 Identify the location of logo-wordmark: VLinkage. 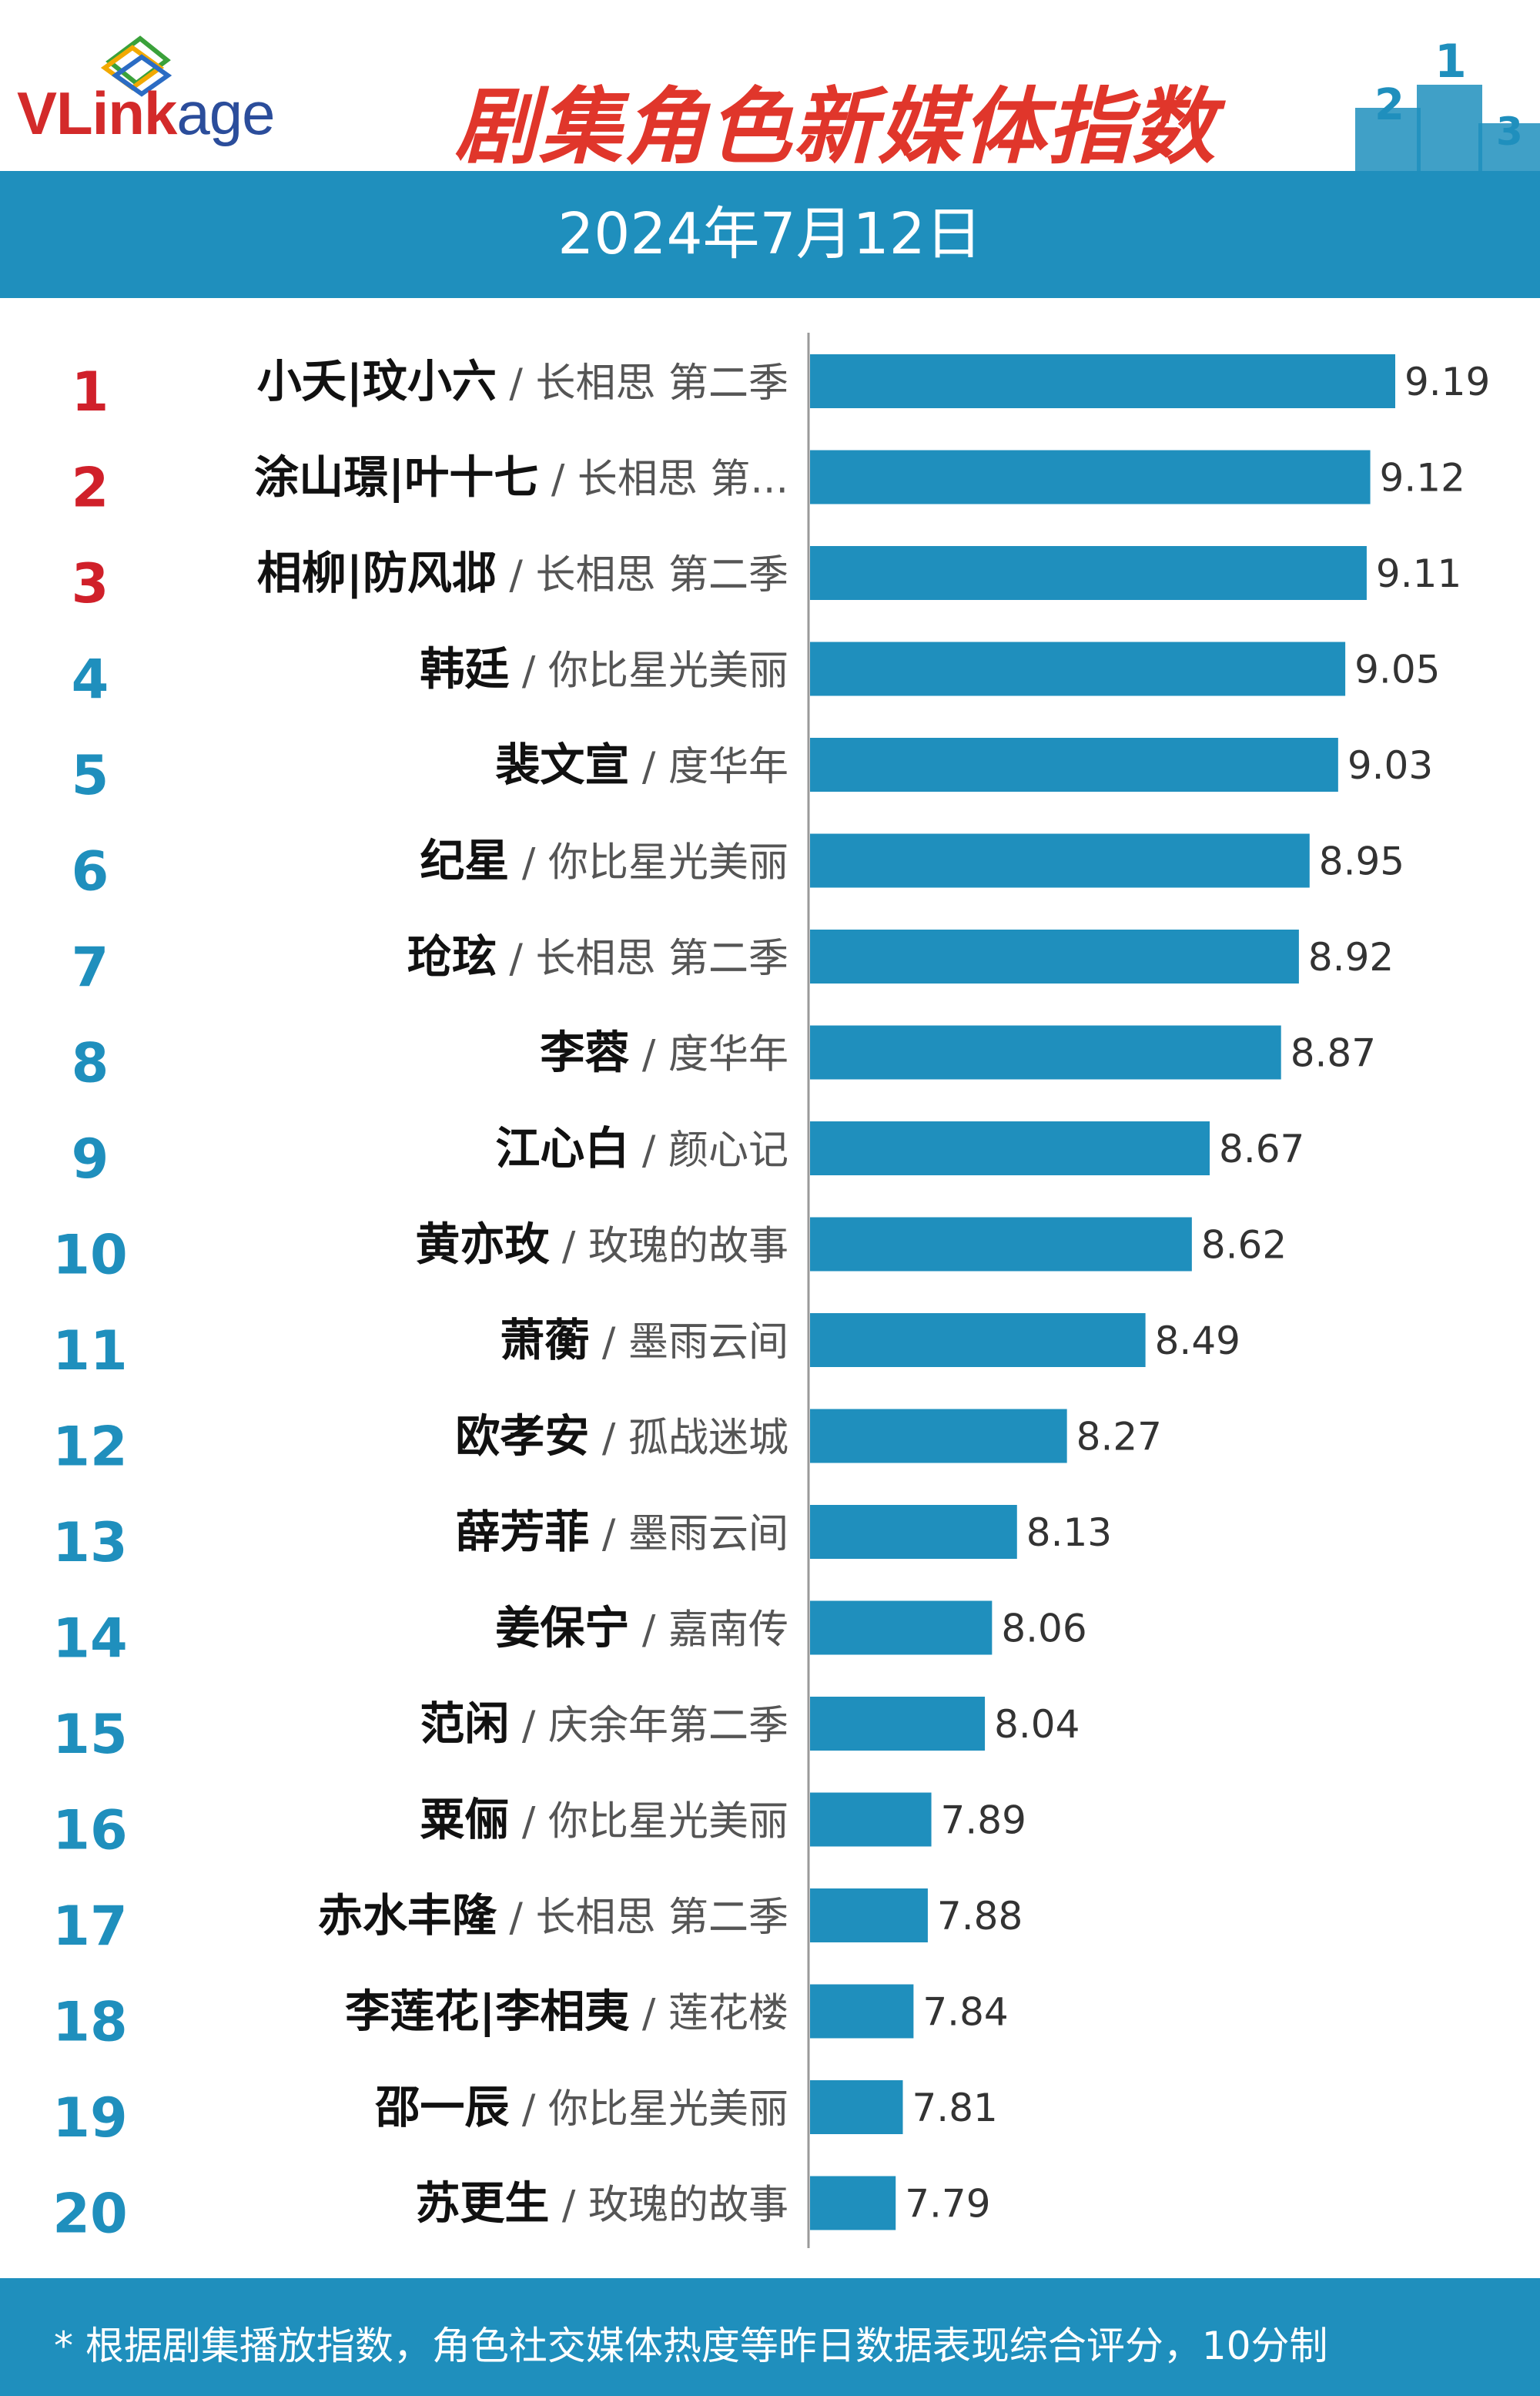
(146, 114).